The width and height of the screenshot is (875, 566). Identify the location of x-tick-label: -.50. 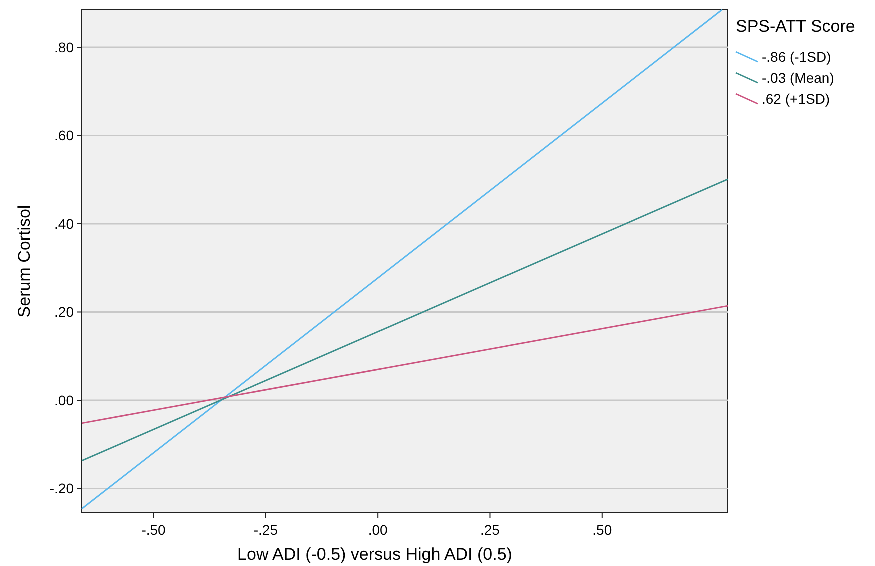
(154, 530).